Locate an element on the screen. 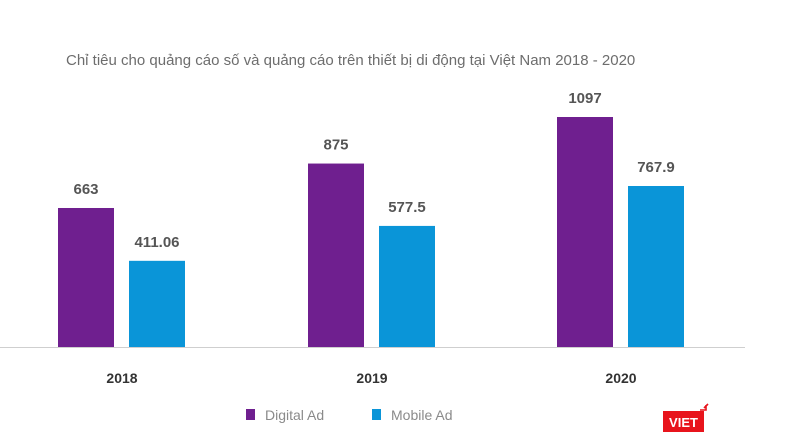 Image resolution: width=800 pixels, height=443 pixels. bar-digital-ad-2018 is located at coordinates (86, 277).